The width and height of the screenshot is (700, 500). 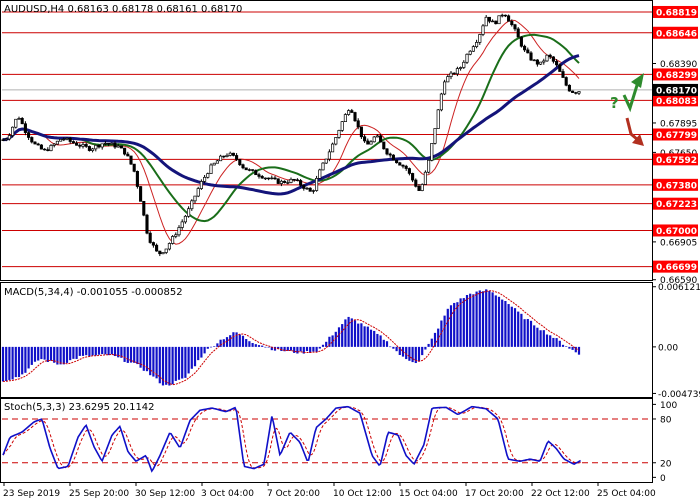 What do you see at coordinates (663, 479) in the screenshot?
I see `stoch-tick-label: 0` at bounding box center [663, 479].